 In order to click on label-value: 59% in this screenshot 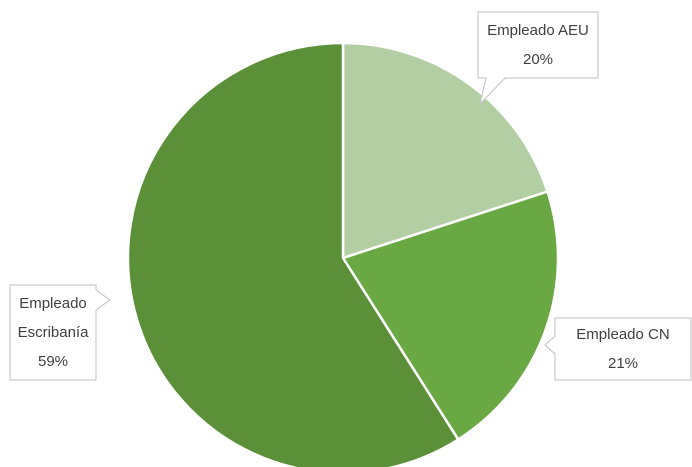, I will do `click(53, 361)`.